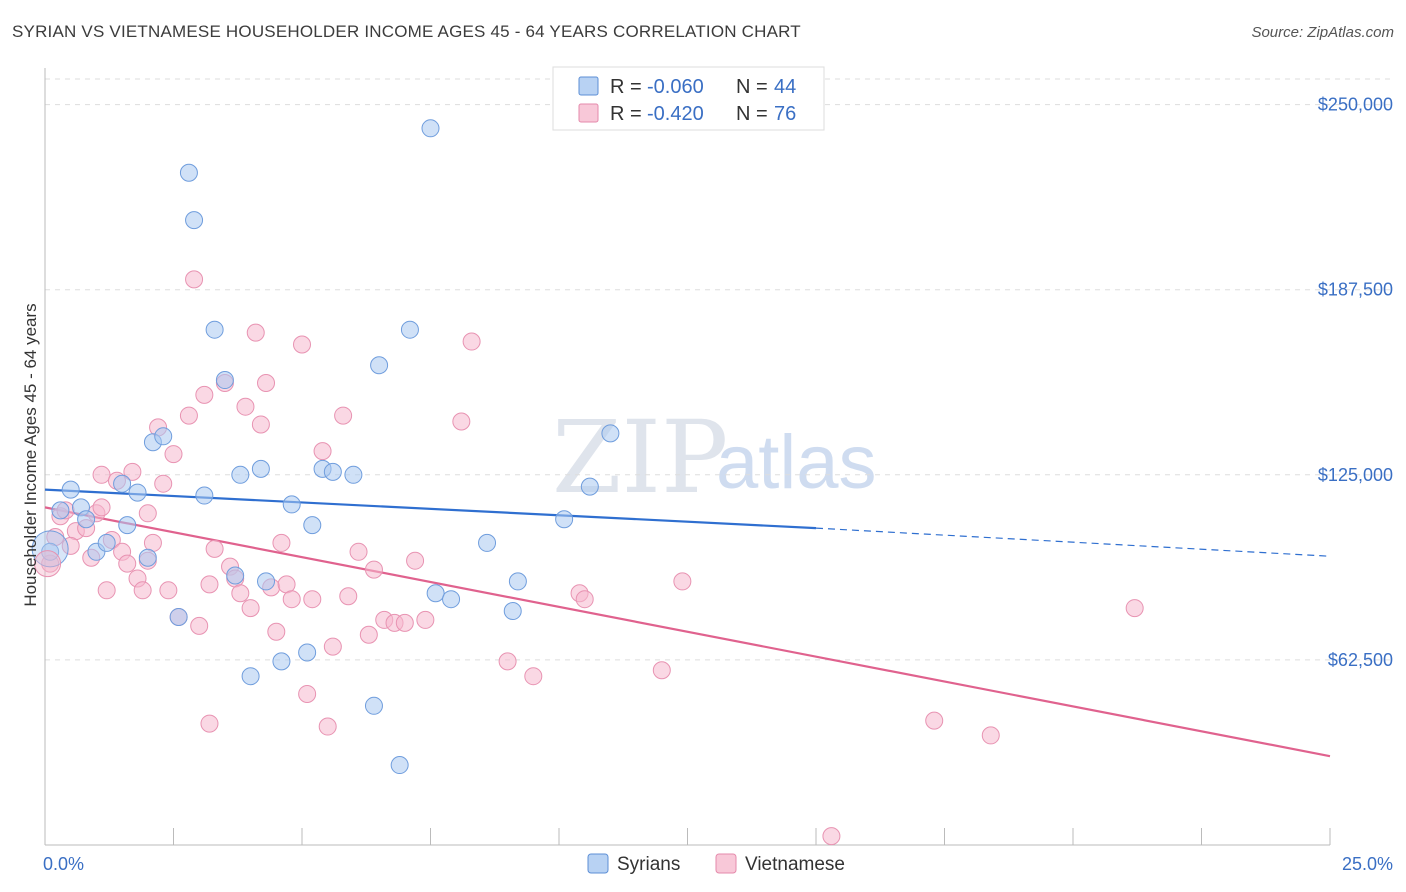 This screenshot has height=892, width=1406. What do you see at coordinates (588, 113) in the screenshot?
I see `legend-swatch-vietnamese` at bounding box center [588, 113].